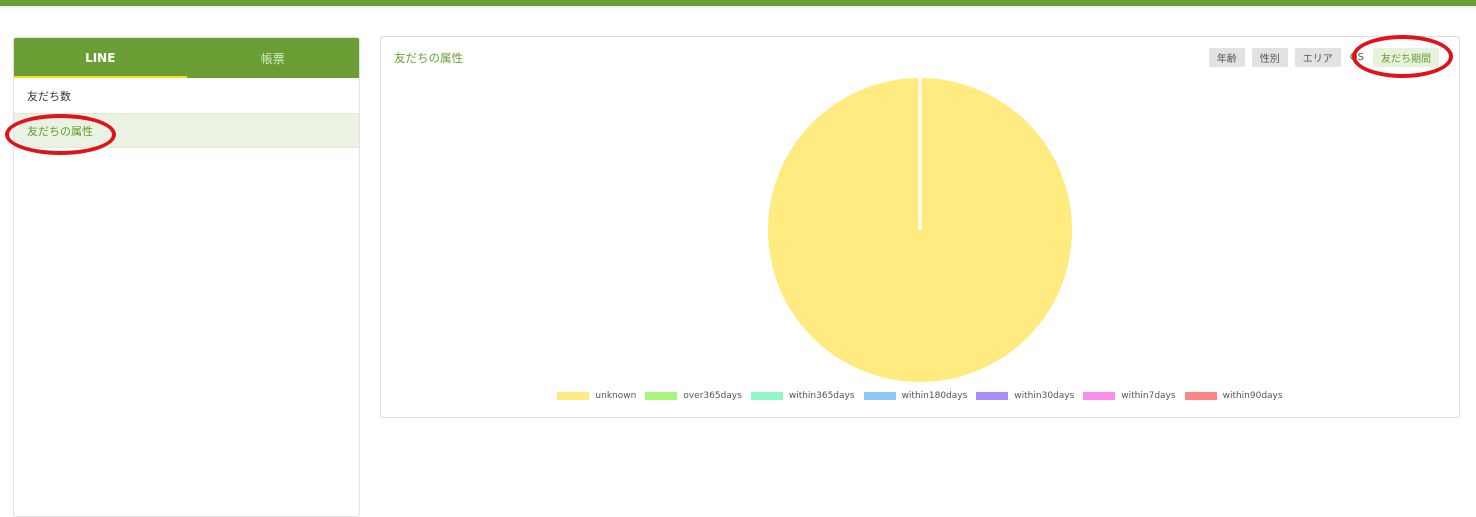 This screenshot has height=517, width=1476. Describe the element at coordinates (186, 95) in the screenshot. I see `sidebar-item-friend-count: 友だち数` at that location.